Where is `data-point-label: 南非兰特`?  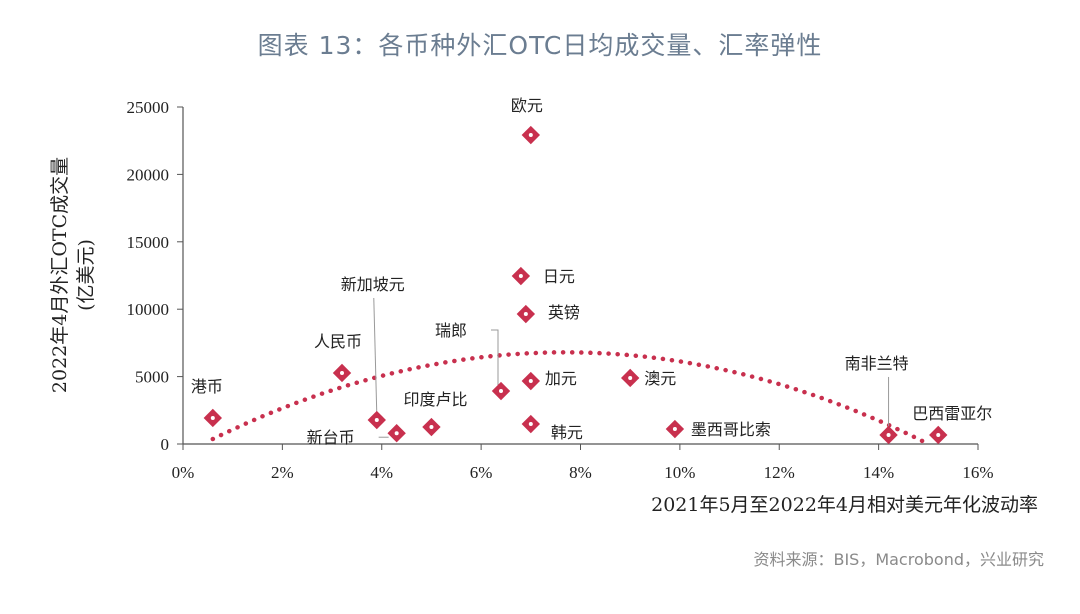
data-point-label: 南非兰特 is located at coordinates (877, 363).